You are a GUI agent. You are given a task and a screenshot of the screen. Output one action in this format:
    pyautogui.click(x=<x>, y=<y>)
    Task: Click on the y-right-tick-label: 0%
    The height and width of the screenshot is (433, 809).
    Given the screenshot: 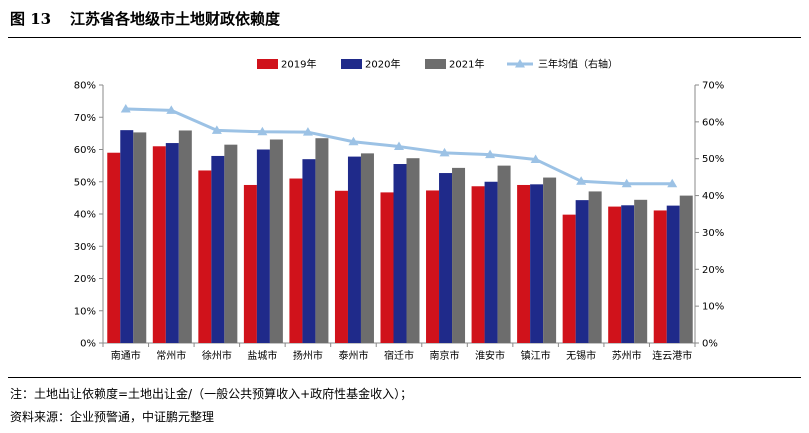 What is the action you would take?
    pyautogui.click(x=710, y=344)
    